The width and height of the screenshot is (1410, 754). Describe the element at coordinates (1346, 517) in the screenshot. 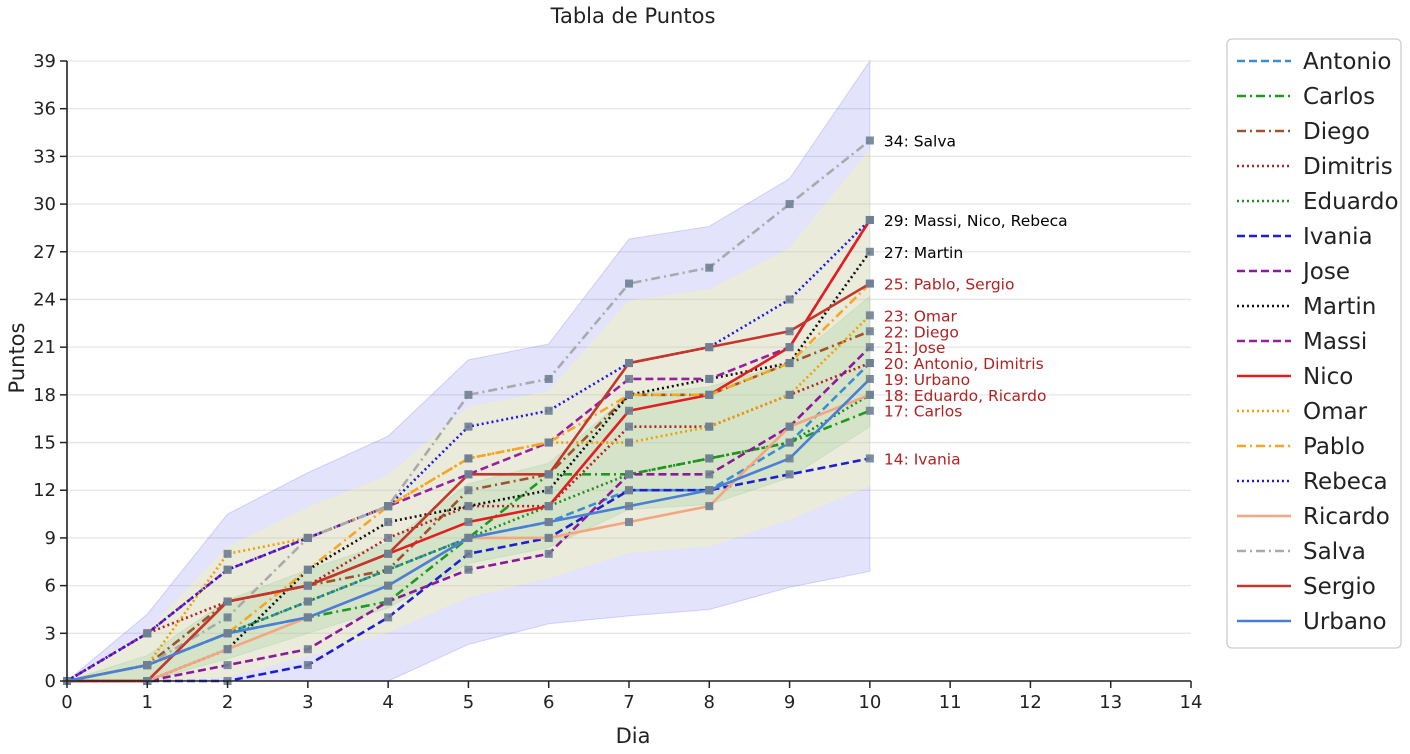

I see `legend-entry-ricardo: Ricardo` at that location.